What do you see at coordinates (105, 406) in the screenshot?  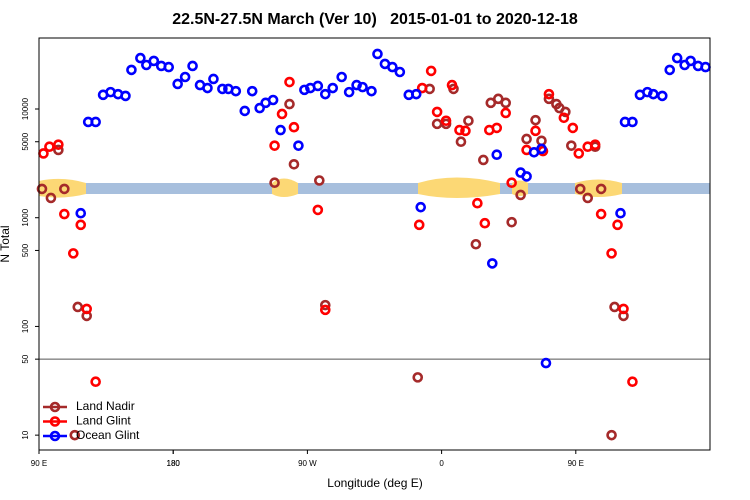 I see `legend-label: Land Nadir` at bounding box center [105, 406].